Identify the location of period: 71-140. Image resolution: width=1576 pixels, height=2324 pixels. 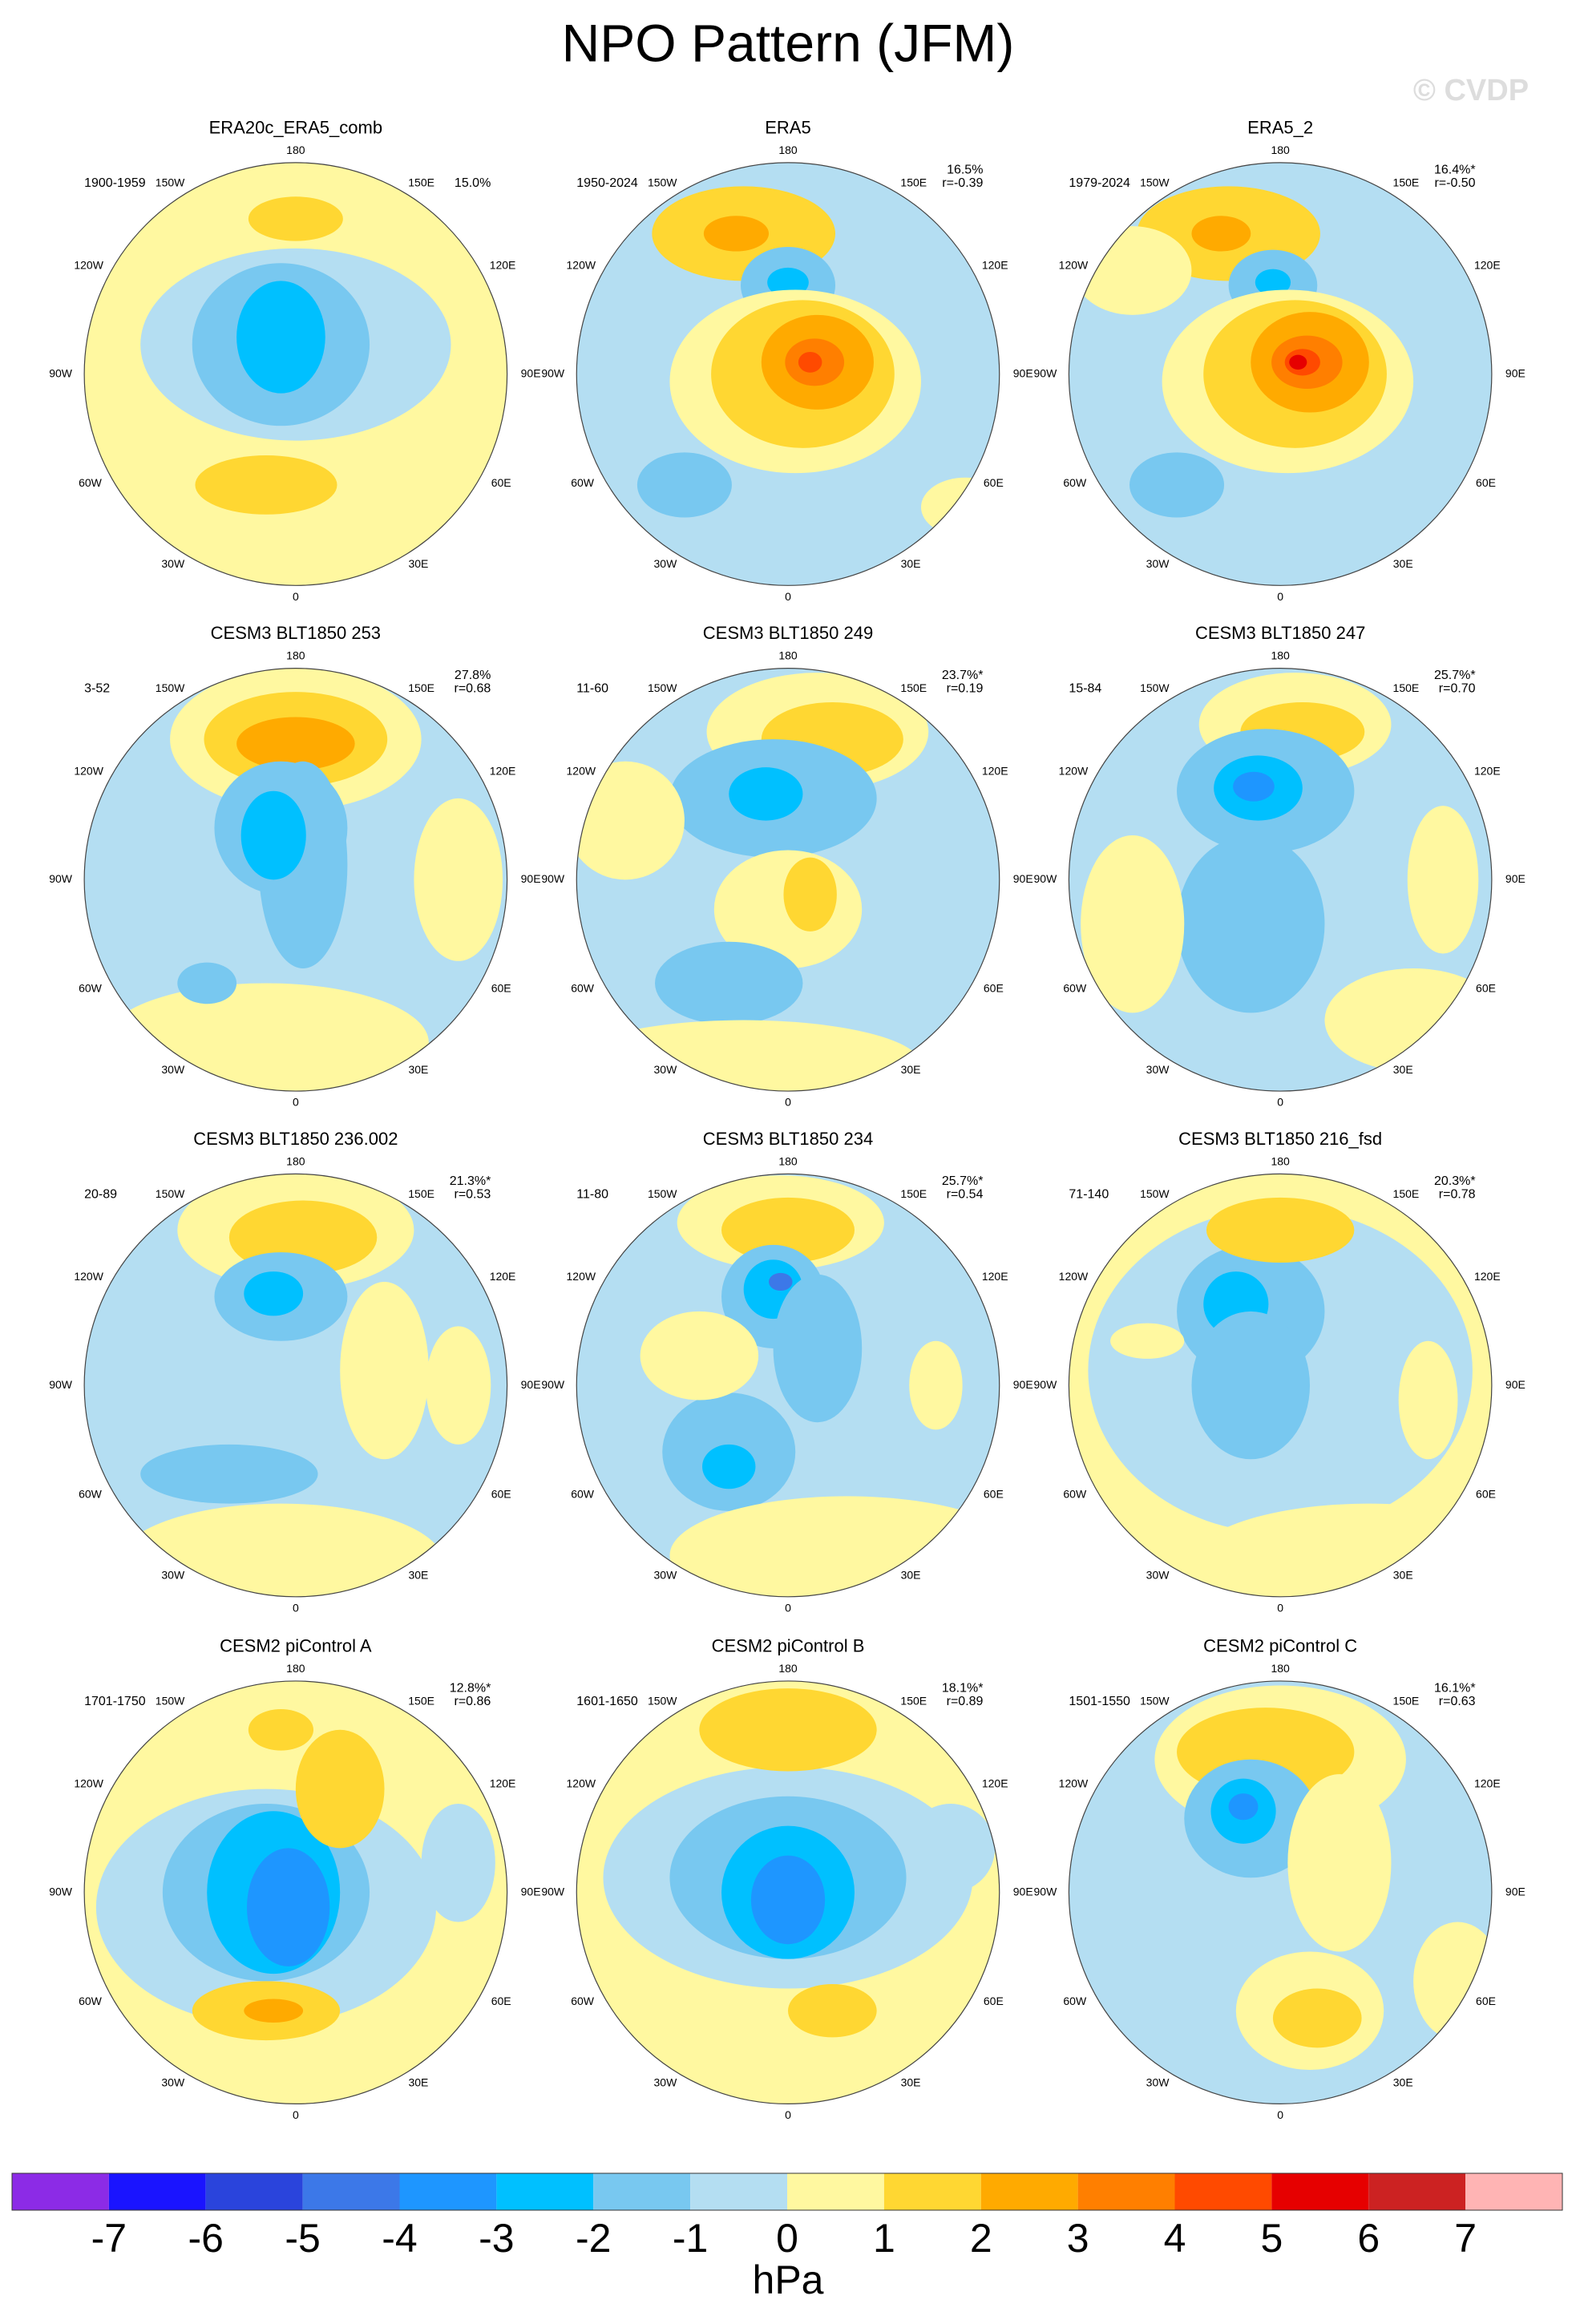
(1089, 1194).